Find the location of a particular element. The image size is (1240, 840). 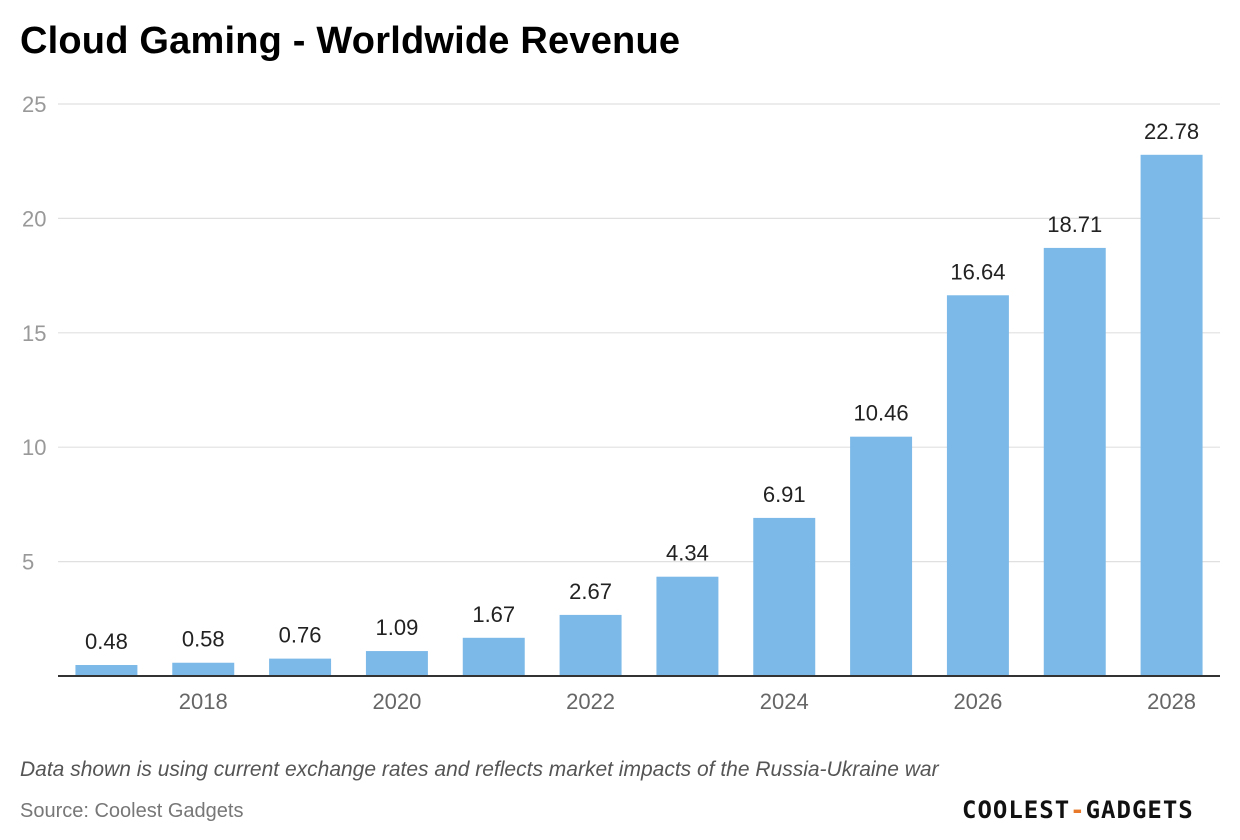

x-tick-label: 2024 is located at coordinates (784, 701).